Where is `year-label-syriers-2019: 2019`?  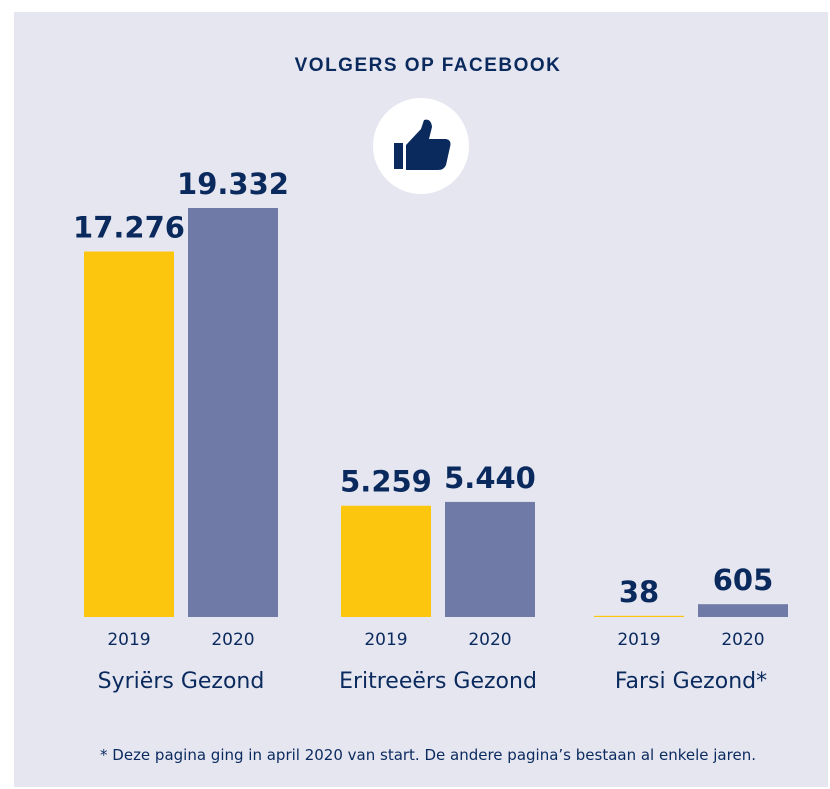 year-label-syriers-2019: 2019 is located at coordinates (128, 640).